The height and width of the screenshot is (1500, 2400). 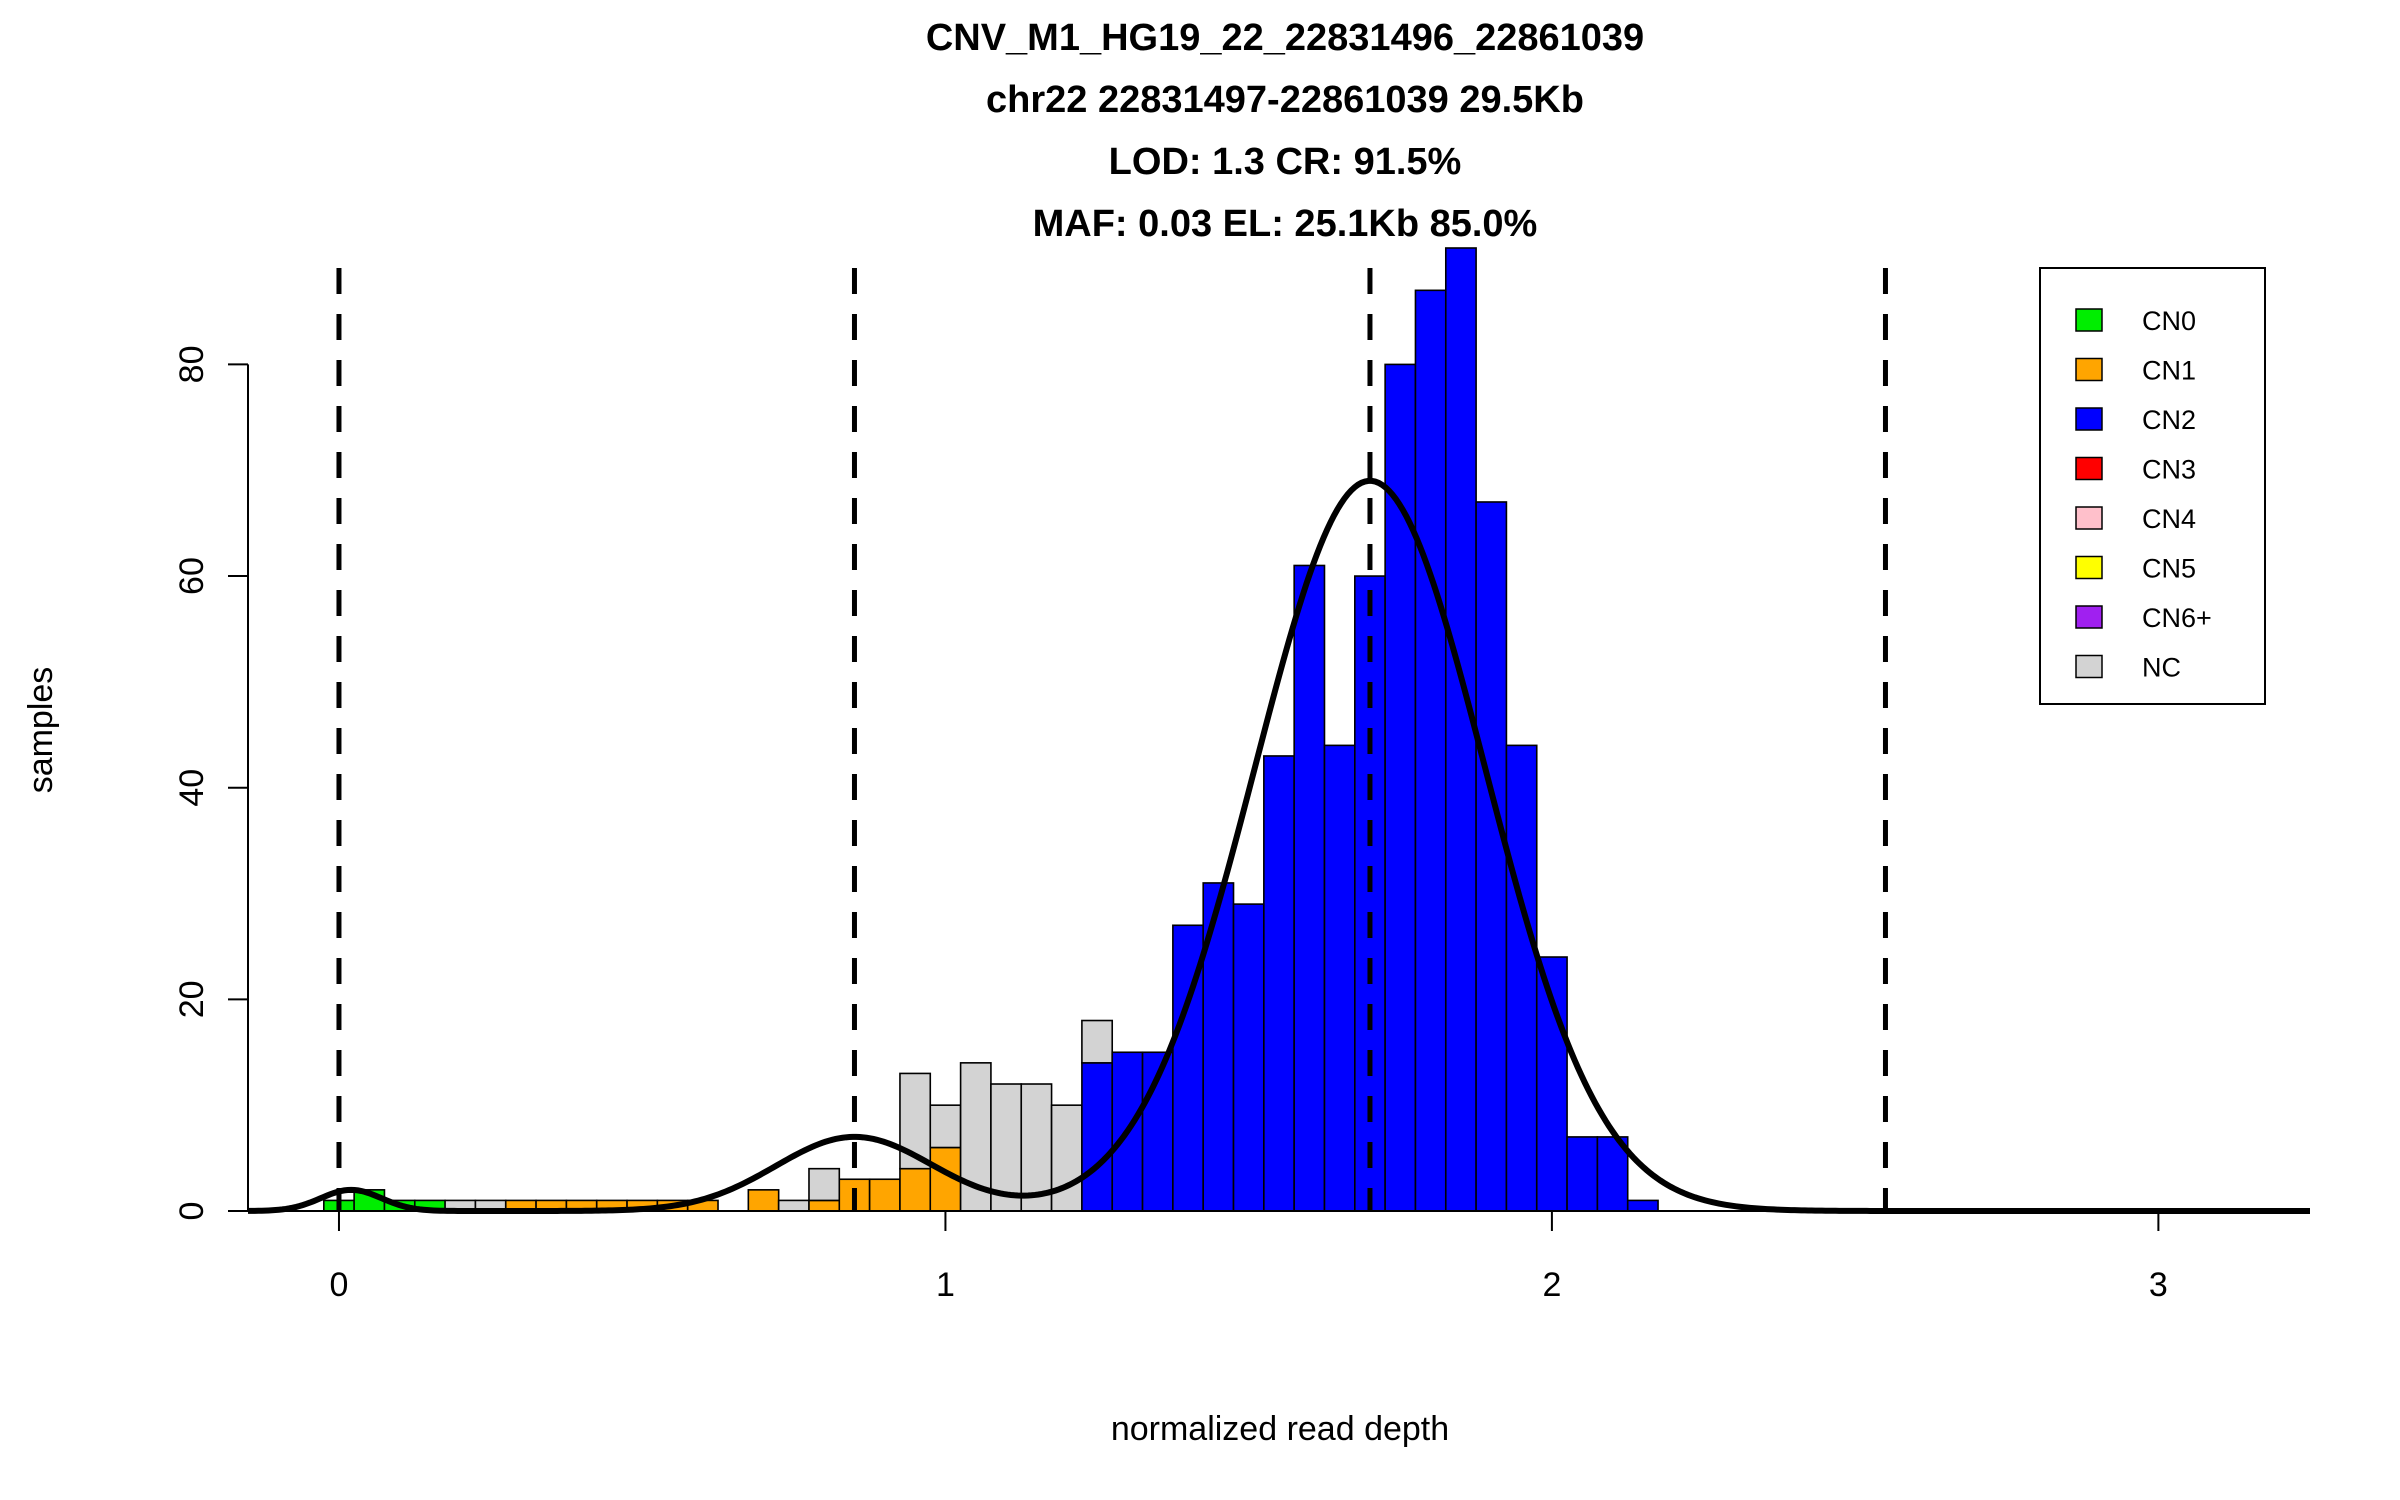 I want to click on legend-label-cn1: CN1, so click(x=2169, y=371).